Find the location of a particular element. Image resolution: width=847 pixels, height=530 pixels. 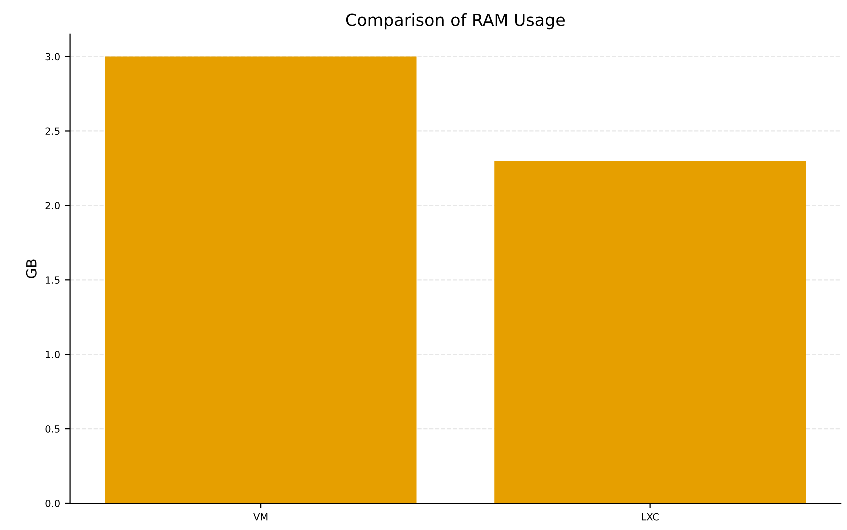

y-tick-label: 1.5 is located at coordinates (53, 280).